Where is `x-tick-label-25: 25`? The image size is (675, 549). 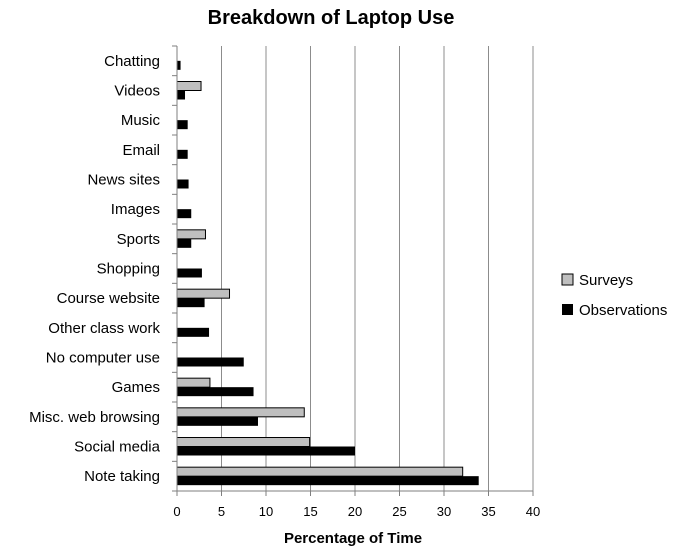
x-tick-label-25: 25 is located at coordinates (399, 511).